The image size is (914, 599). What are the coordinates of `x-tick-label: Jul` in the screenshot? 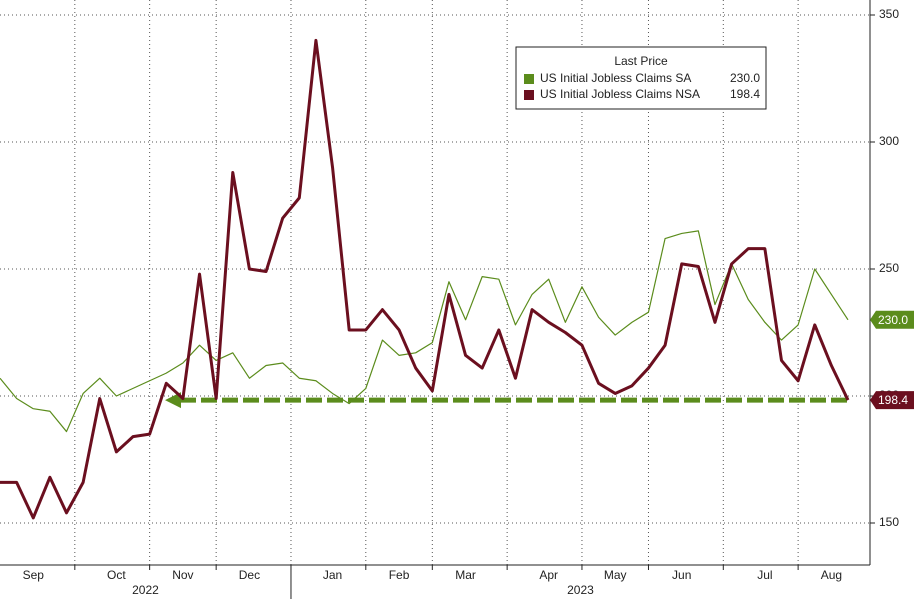 It's located at (764, 575).